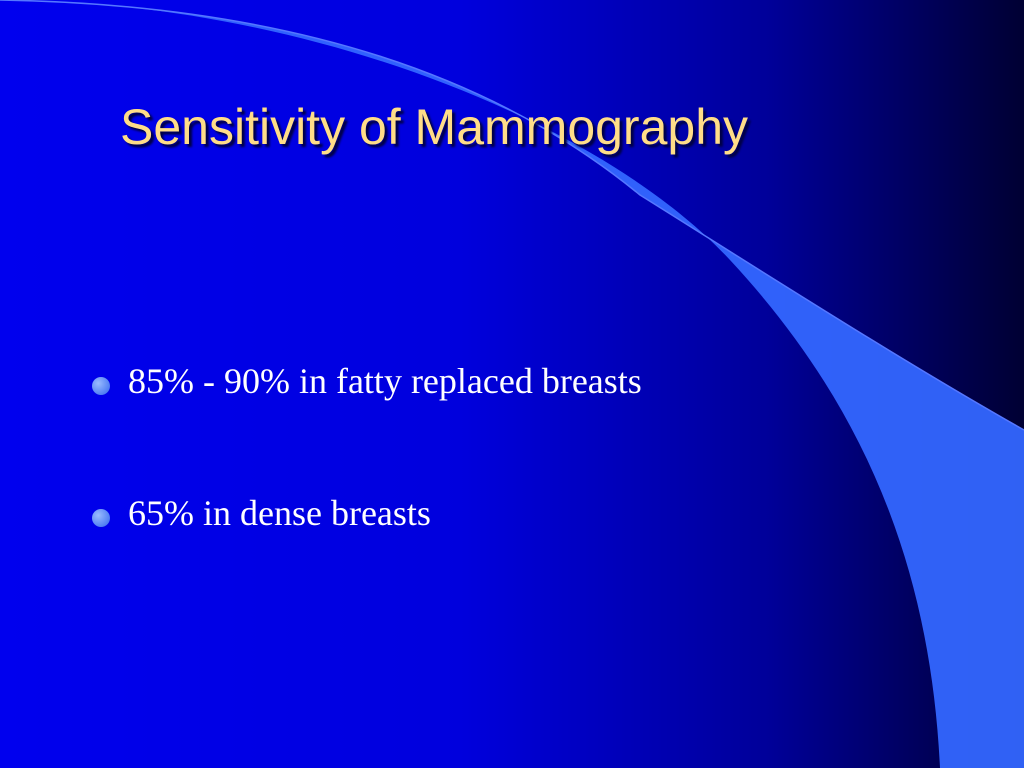 The width and height of the screenshot is (1024, 768). What do you see at coordinates (366, 558) in the screenshot?
I see `bullet: 65% in dense breasts` at bounding box center [366, 558].